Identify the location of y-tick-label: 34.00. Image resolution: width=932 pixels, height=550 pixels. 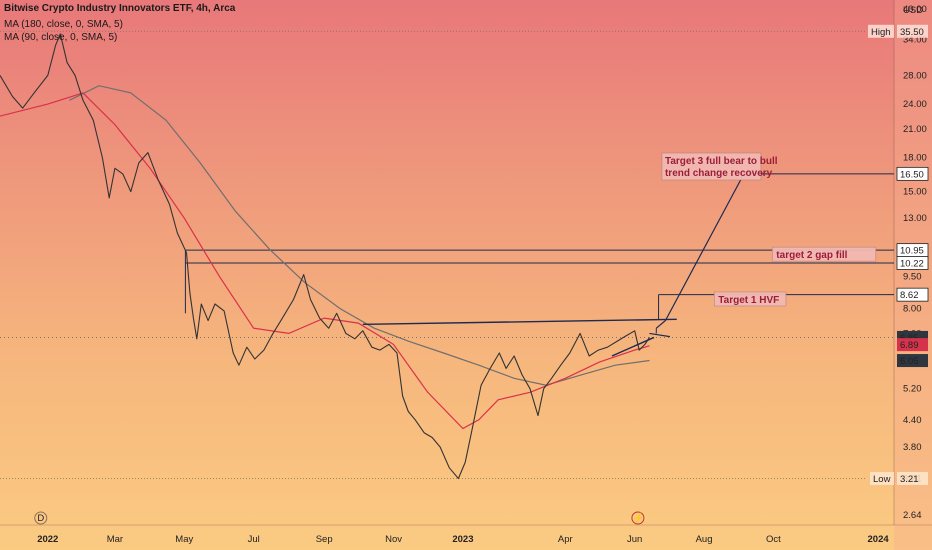
(915, 39).